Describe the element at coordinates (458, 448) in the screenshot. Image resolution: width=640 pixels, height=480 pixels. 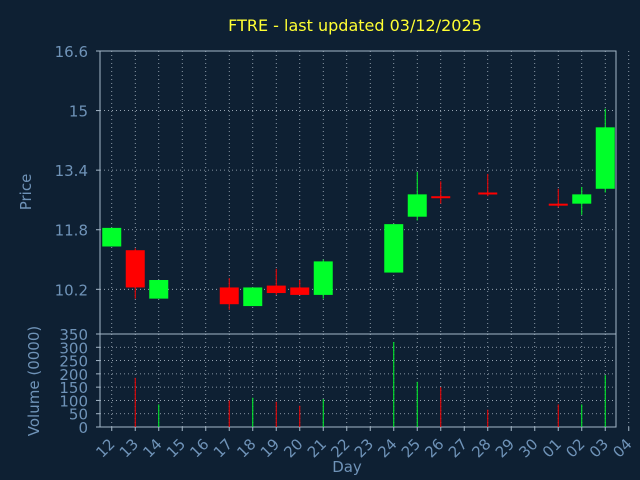
I see `x-tick-label: 27` at that location.